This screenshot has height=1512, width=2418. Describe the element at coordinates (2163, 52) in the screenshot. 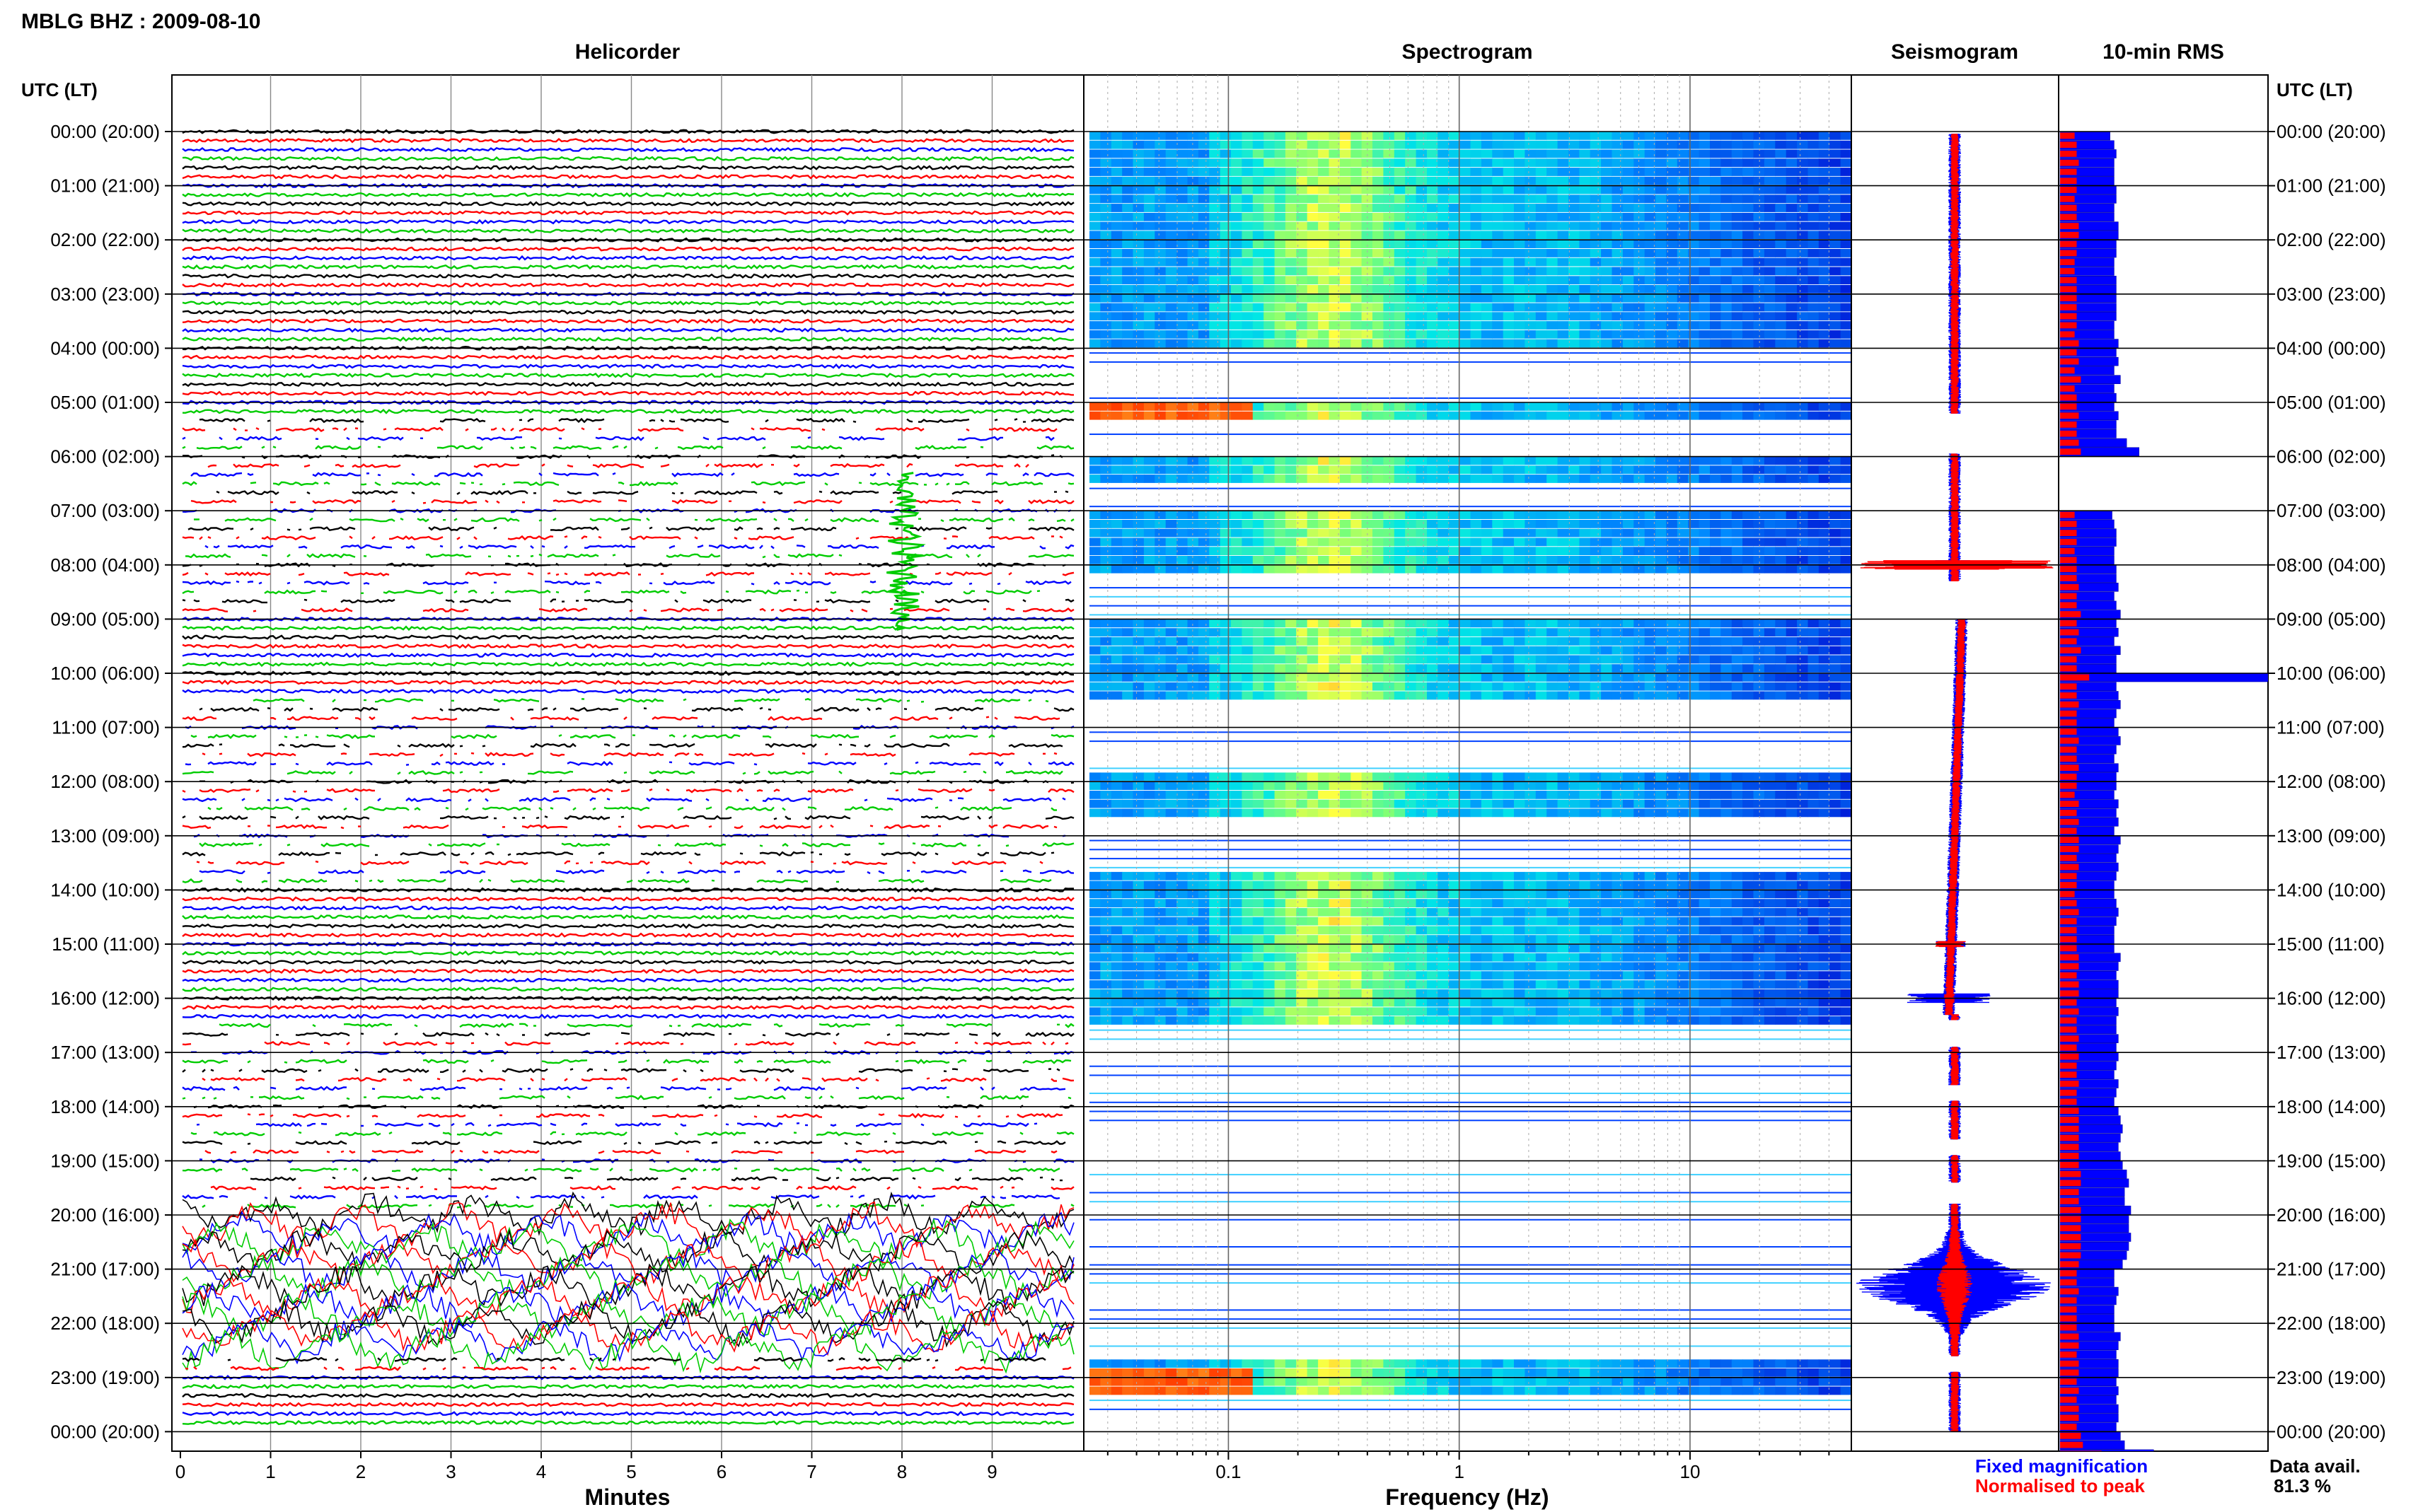

I see `rms-title: 10-min RMS` at that location.